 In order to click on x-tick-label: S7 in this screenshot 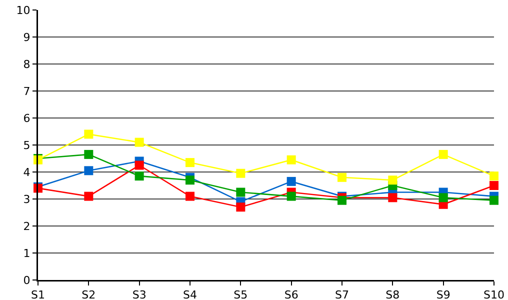, I will do `click(342, 294)`.